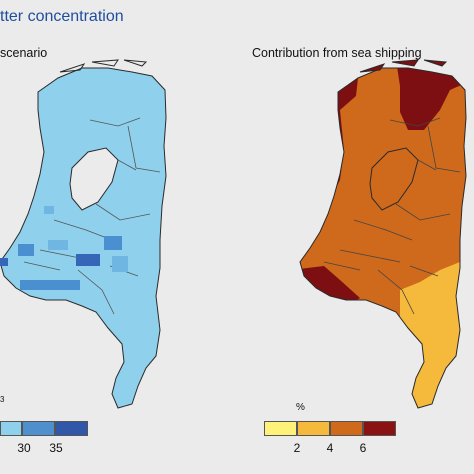 This screenshot has width=474, height=474. What do you see at coordinates (24, 53) in the screenshot?
I see `left-panel-title: scenario` at bounding box center [24, 53].